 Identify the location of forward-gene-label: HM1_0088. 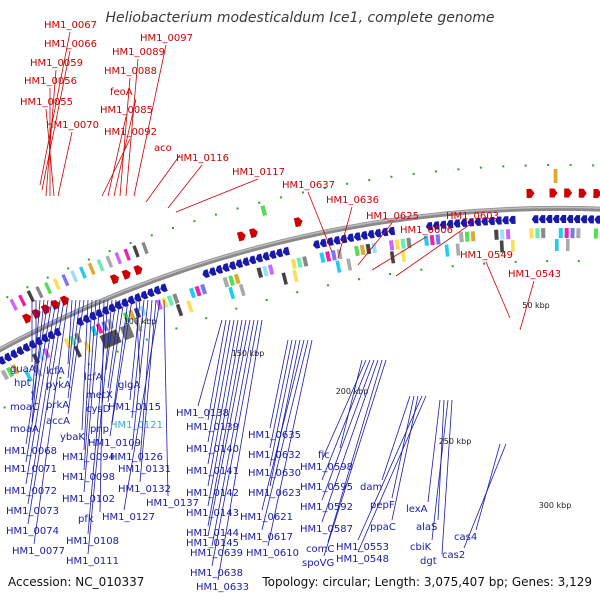
(130, 71).